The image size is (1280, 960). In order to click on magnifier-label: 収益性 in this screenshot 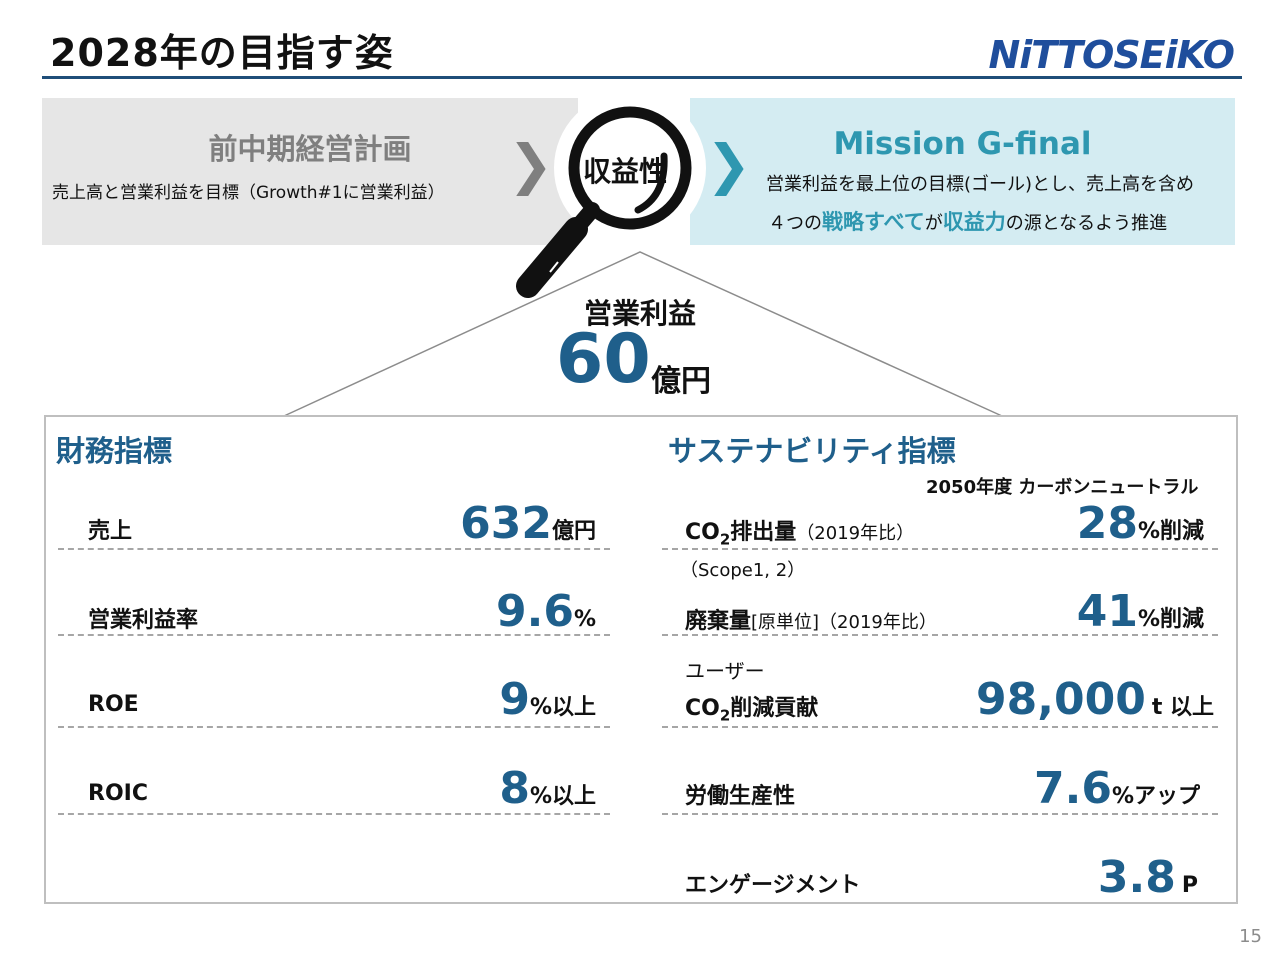, I will do `click(625, 171)`.